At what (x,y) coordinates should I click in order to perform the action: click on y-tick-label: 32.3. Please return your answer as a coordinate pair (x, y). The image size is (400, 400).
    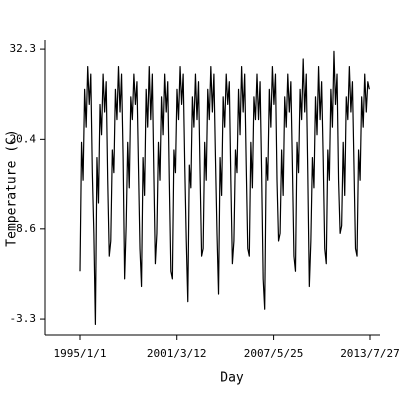
    Looking at the image, I should click on (23, 48).